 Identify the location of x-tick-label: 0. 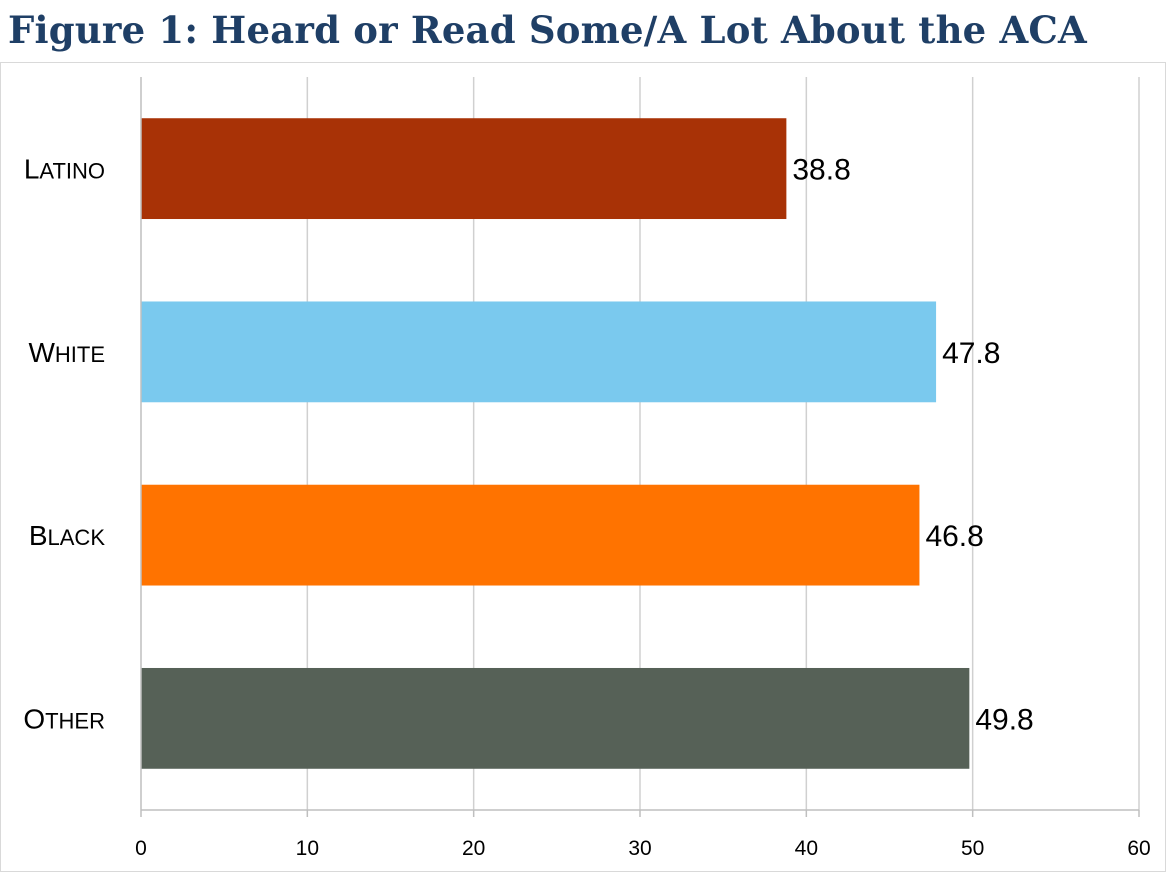
(141, 848).